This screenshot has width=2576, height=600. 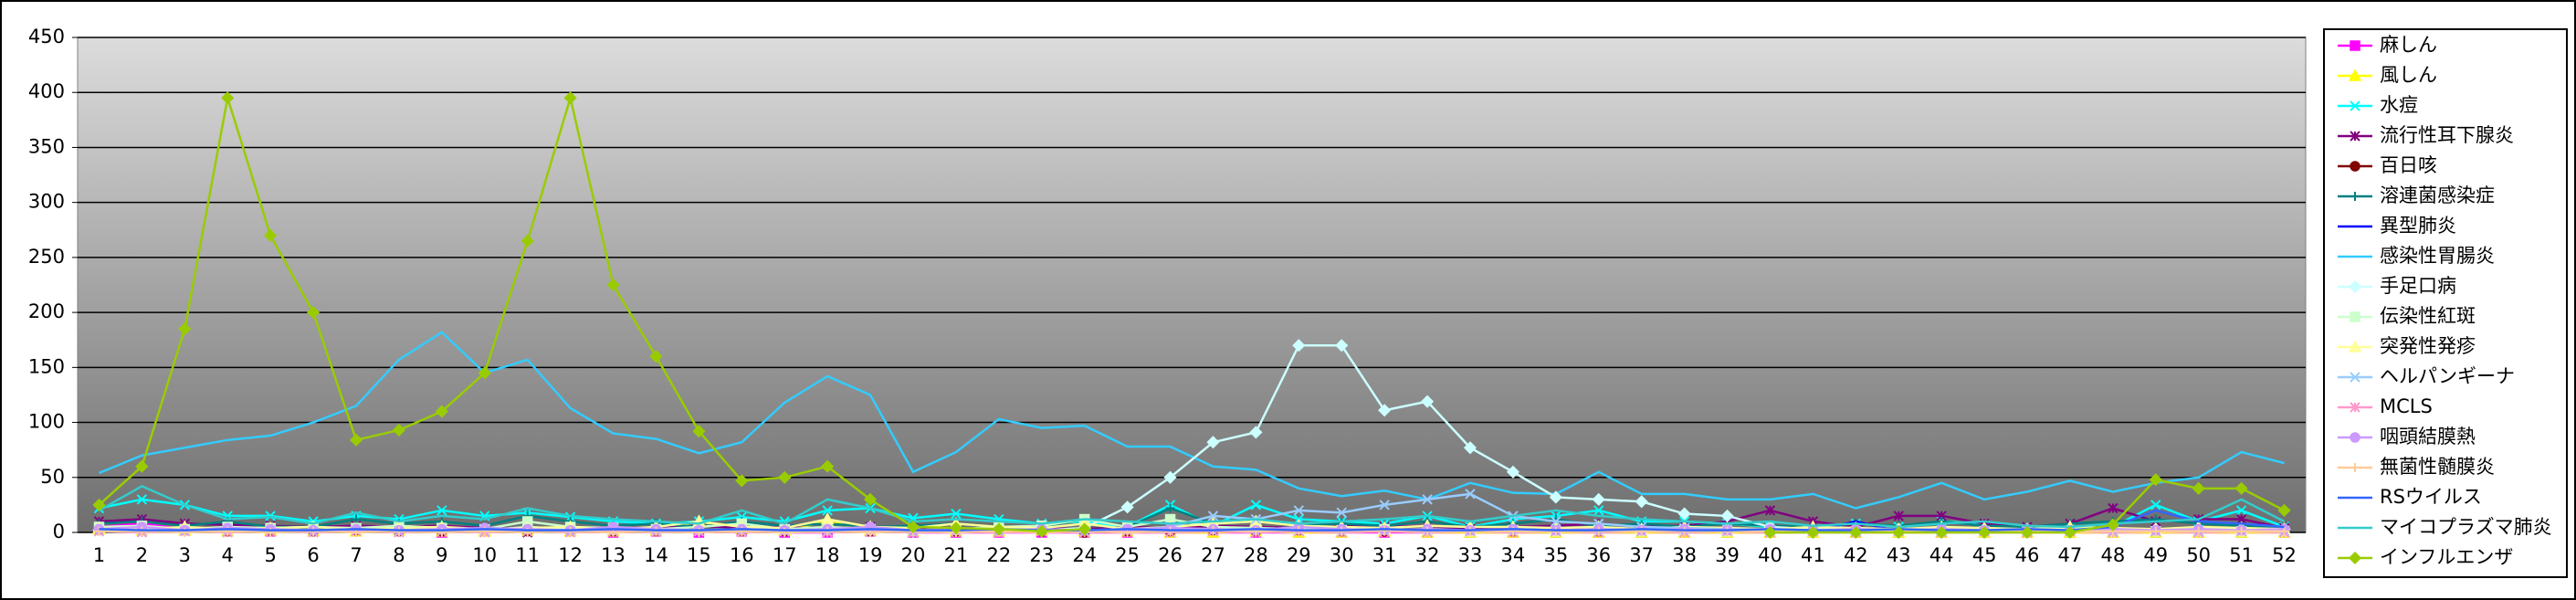 What do you see at coordinates (2428, 346) in the screenshot?
I see `legend-label: 突発性発疹` at bounding box center [2428, 346].